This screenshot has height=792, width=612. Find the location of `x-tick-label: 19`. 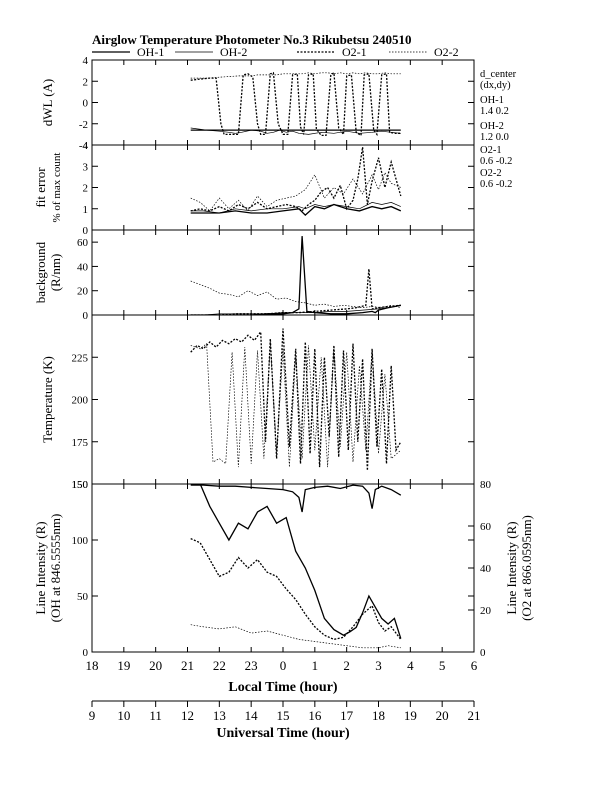

x-tick-label: 19 is located at coordinates (123, 665).